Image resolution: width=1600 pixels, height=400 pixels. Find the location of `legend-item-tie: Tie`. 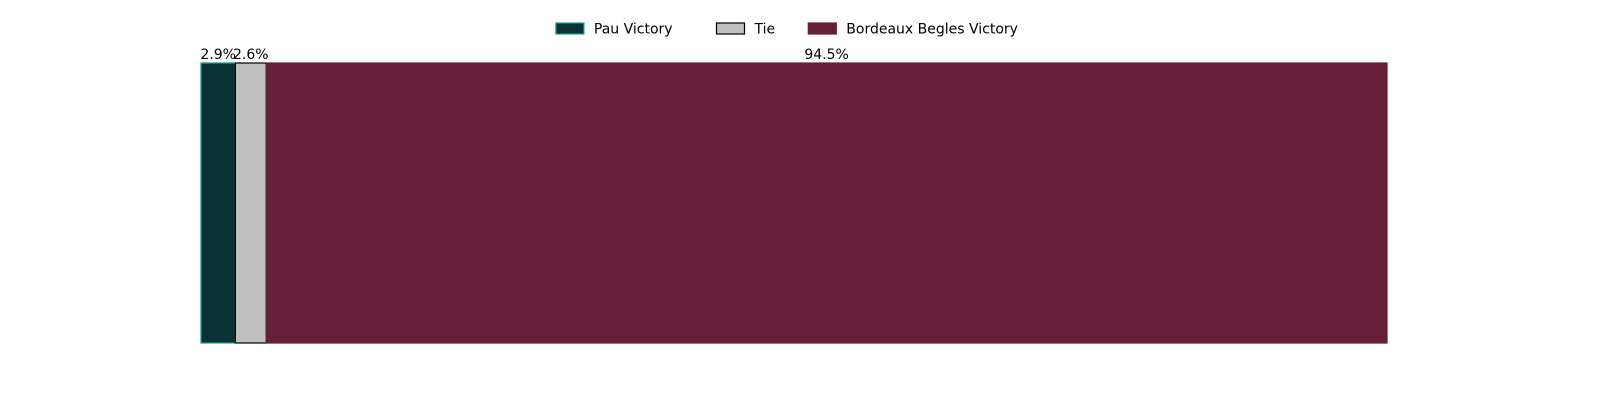

legend-item-tie: Tie is located at coordinates (745, 30).